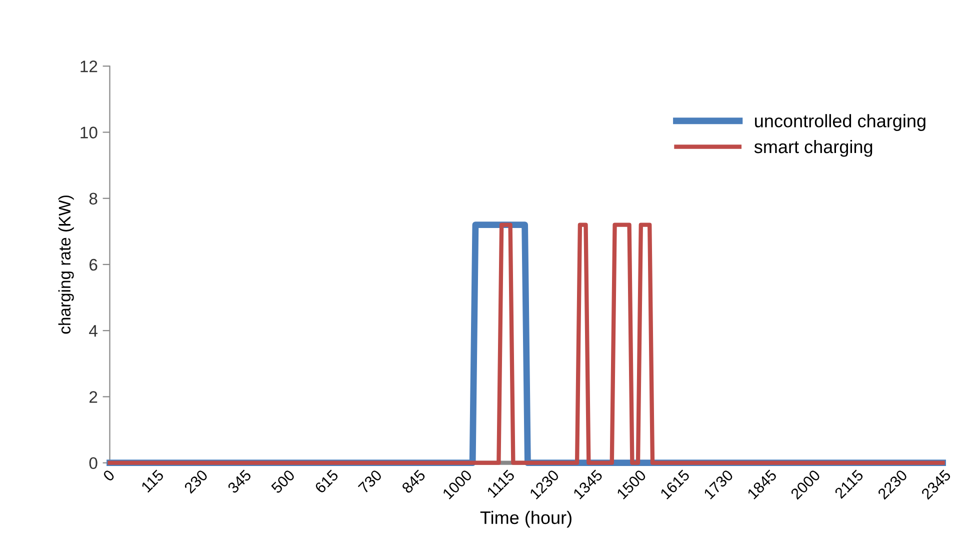 Image resolution: width=980 pixels, height=551 pixels. Describe the element at coordinates (89, 66) in the screenshot. I see `y-tick-label: 12` at that location.